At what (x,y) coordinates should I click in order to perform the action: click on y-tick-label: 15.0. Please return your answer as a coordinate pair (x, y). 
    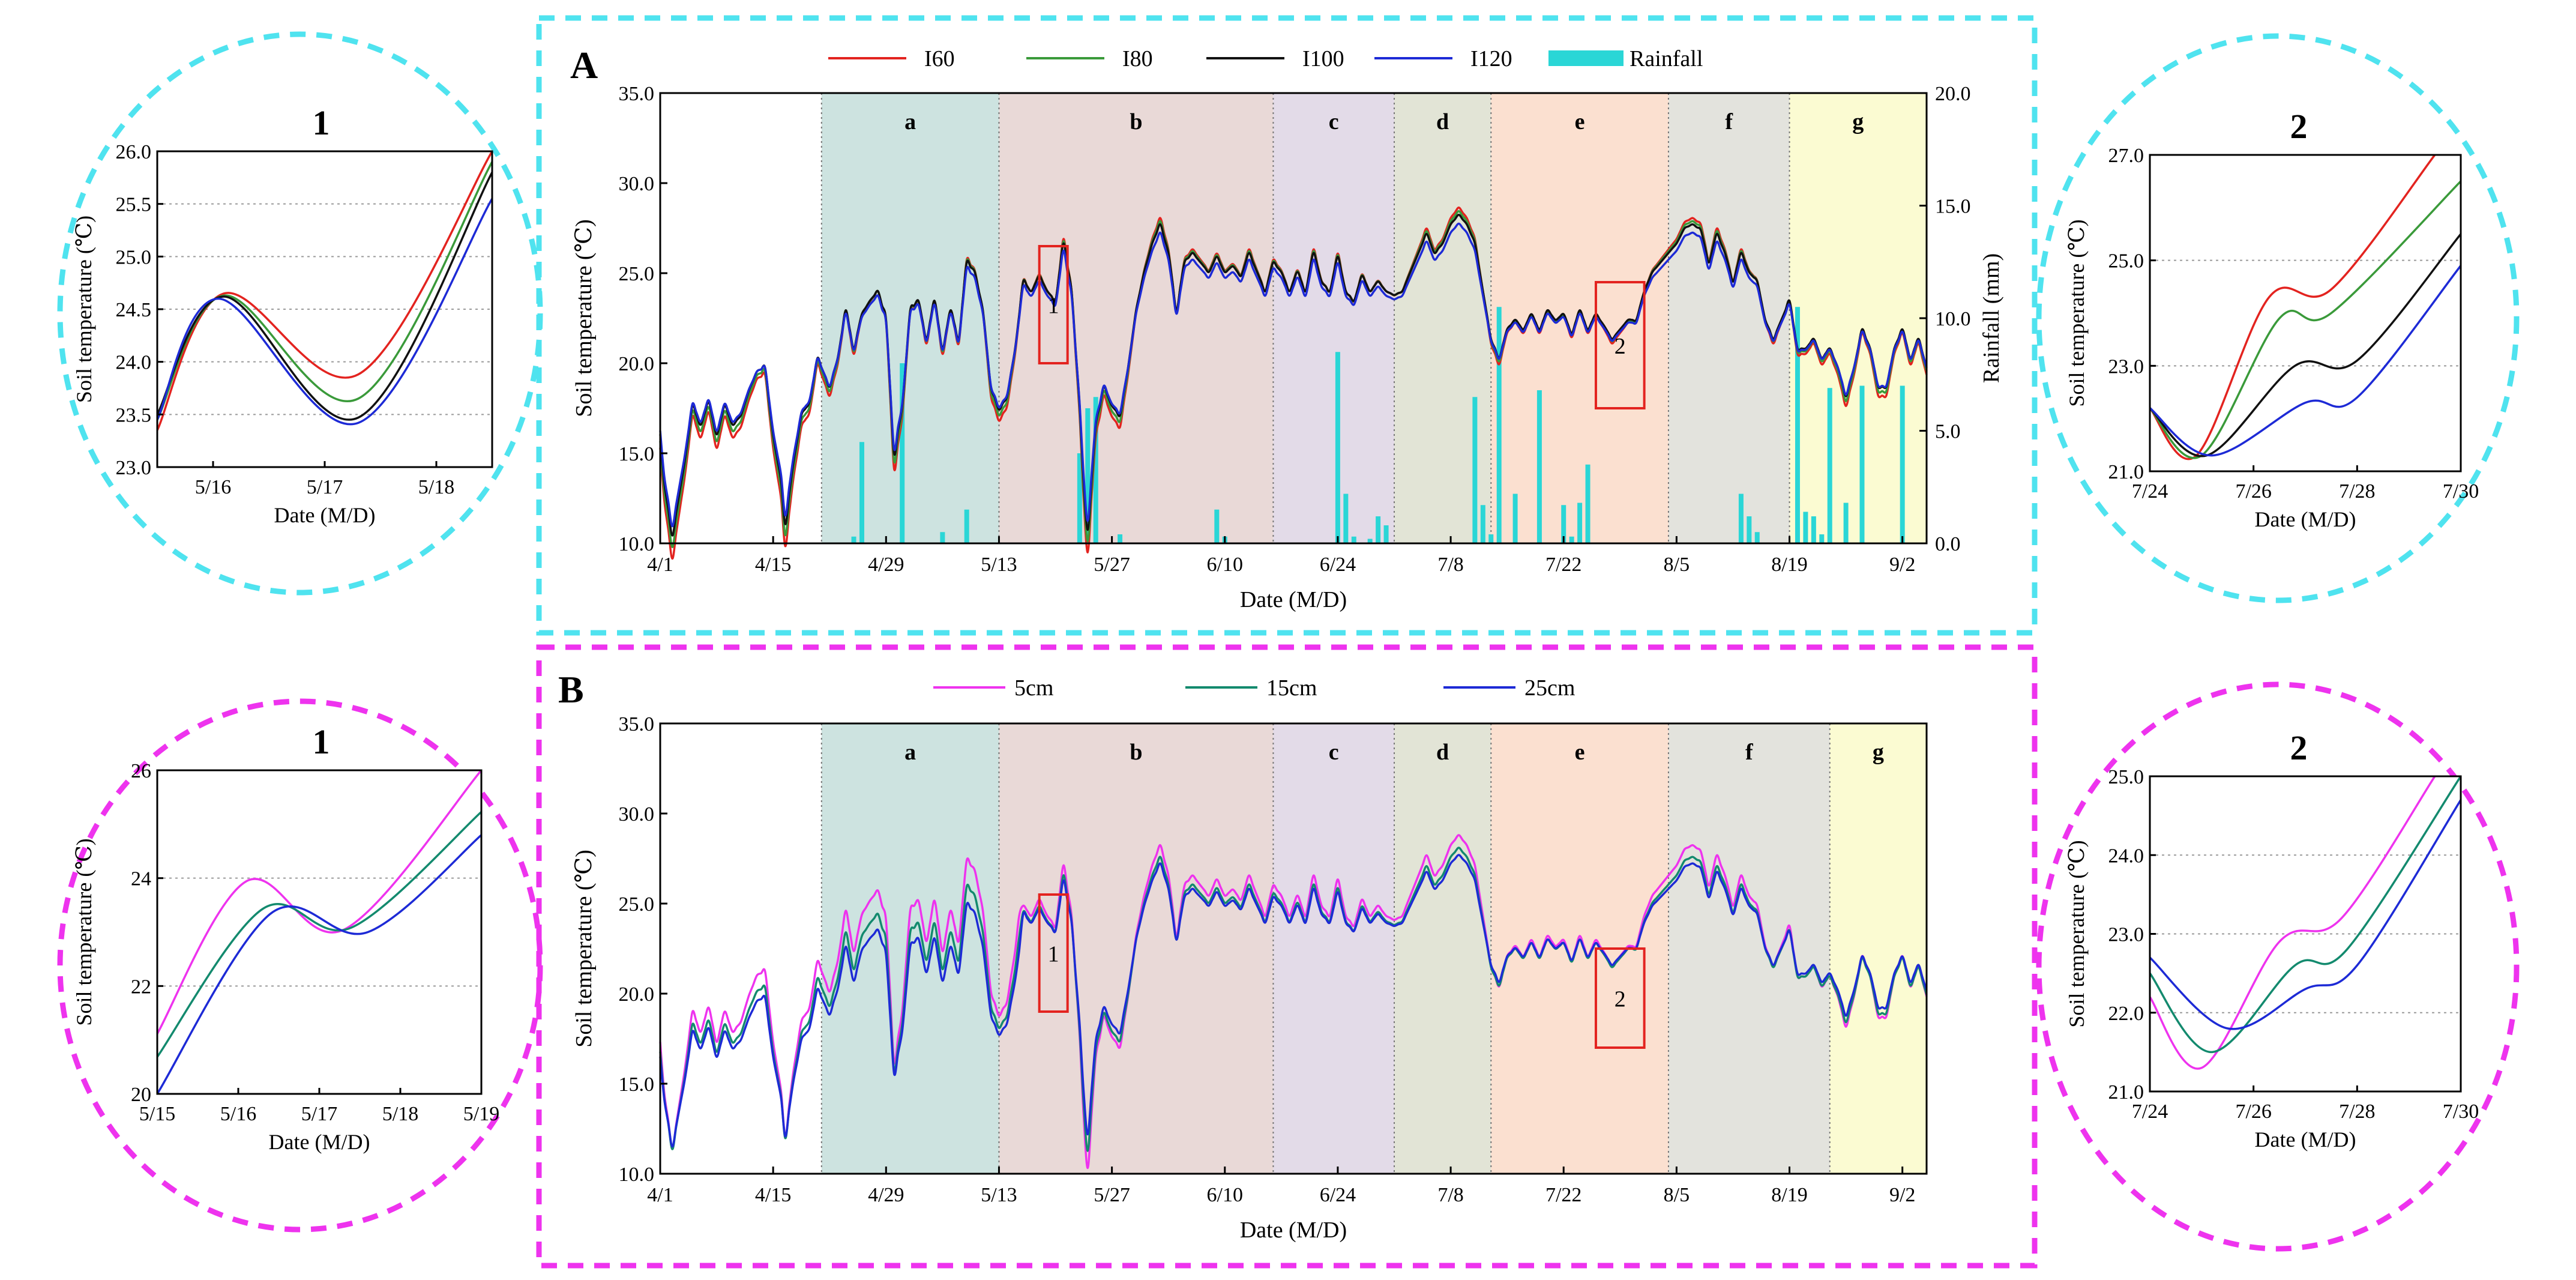
    Looking at the image, I should click on (637, 1084).